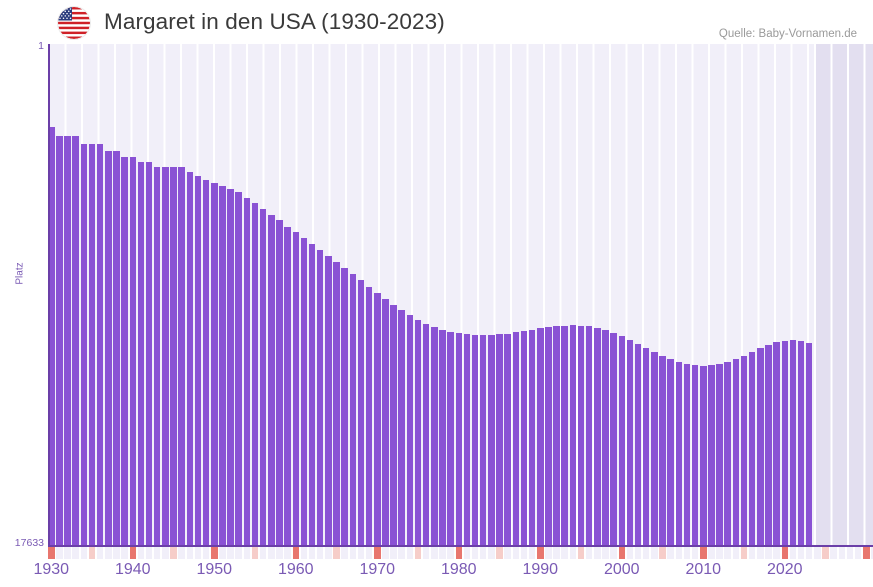 Image resolution: width=873 pixels, height=587 pixels. I want to click on x-tick-label: 2020, so click(784, 569).